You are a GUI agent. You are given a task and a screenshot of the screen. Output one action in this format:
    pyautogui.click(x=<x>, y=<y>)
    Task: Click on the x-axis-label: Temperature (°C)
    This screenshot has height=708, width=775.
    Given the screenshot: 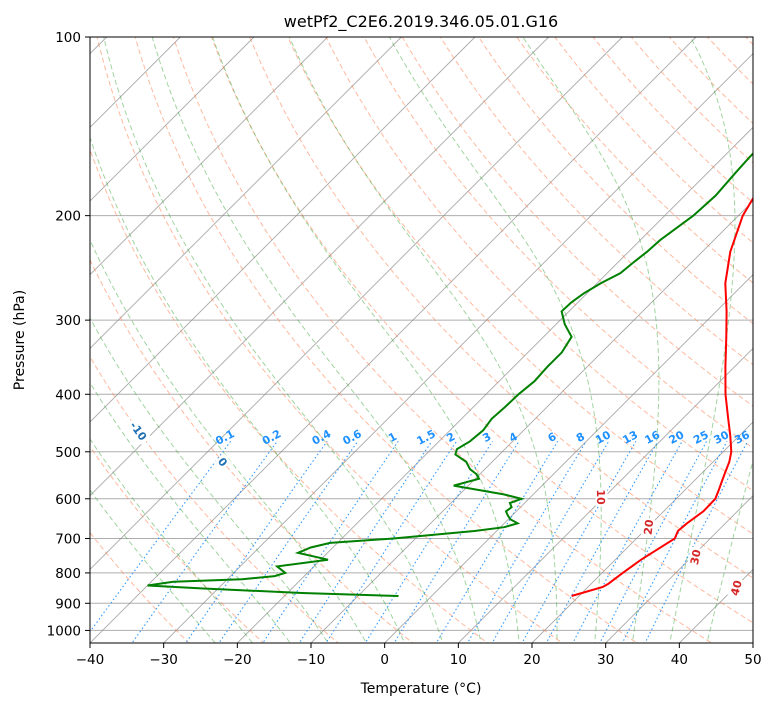 What is the action you would take?
    pyautogui.click(x=421, y=689)
    